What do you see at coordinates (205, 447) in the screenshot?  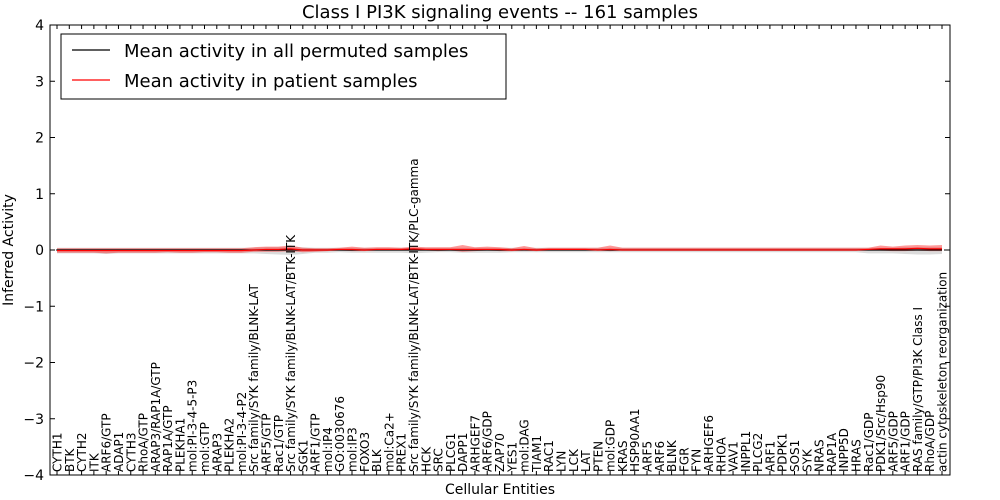 I see `x-tick-label: mol:GTP` at bounding box center [205, 447].